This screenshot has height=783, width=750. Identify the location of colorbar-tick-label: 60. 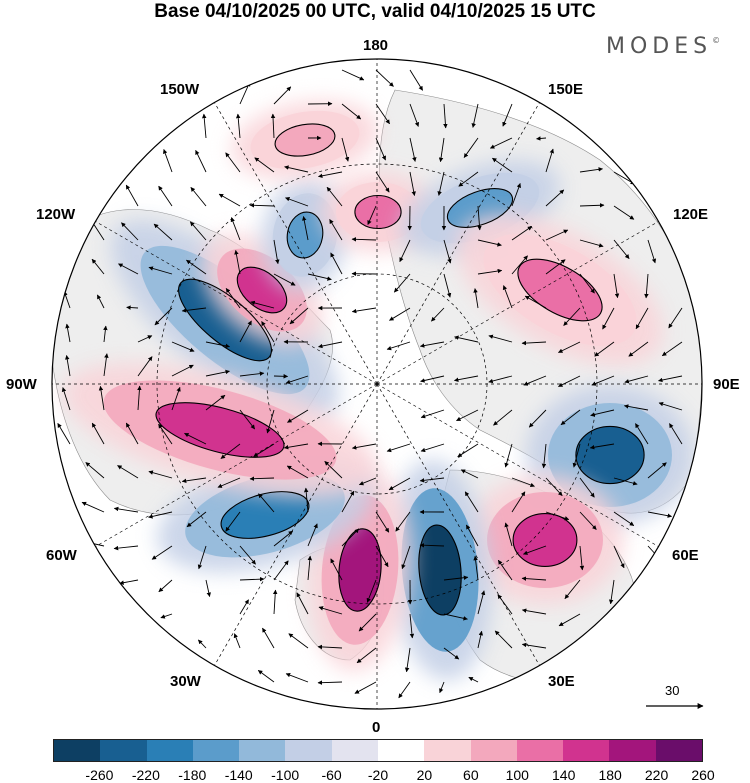
(471, 775).